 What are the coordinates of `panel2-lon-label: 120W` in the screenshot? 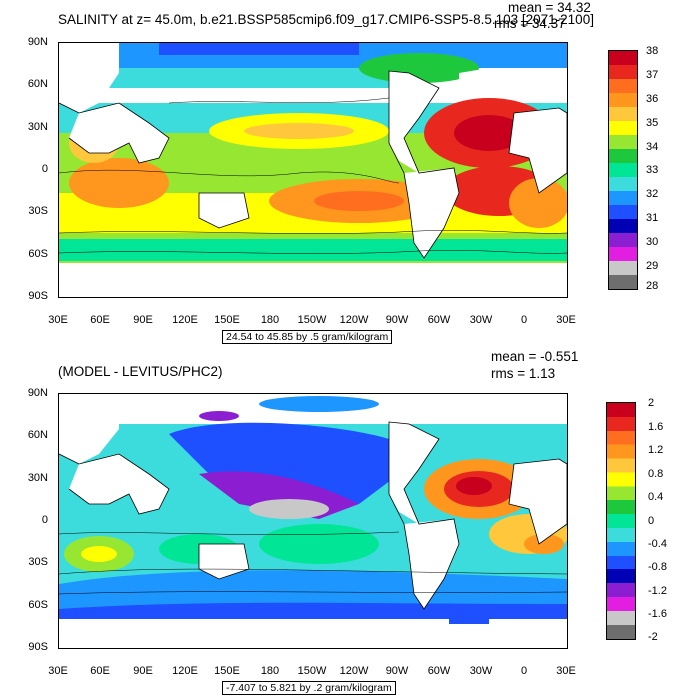 It's located at (354, 671).